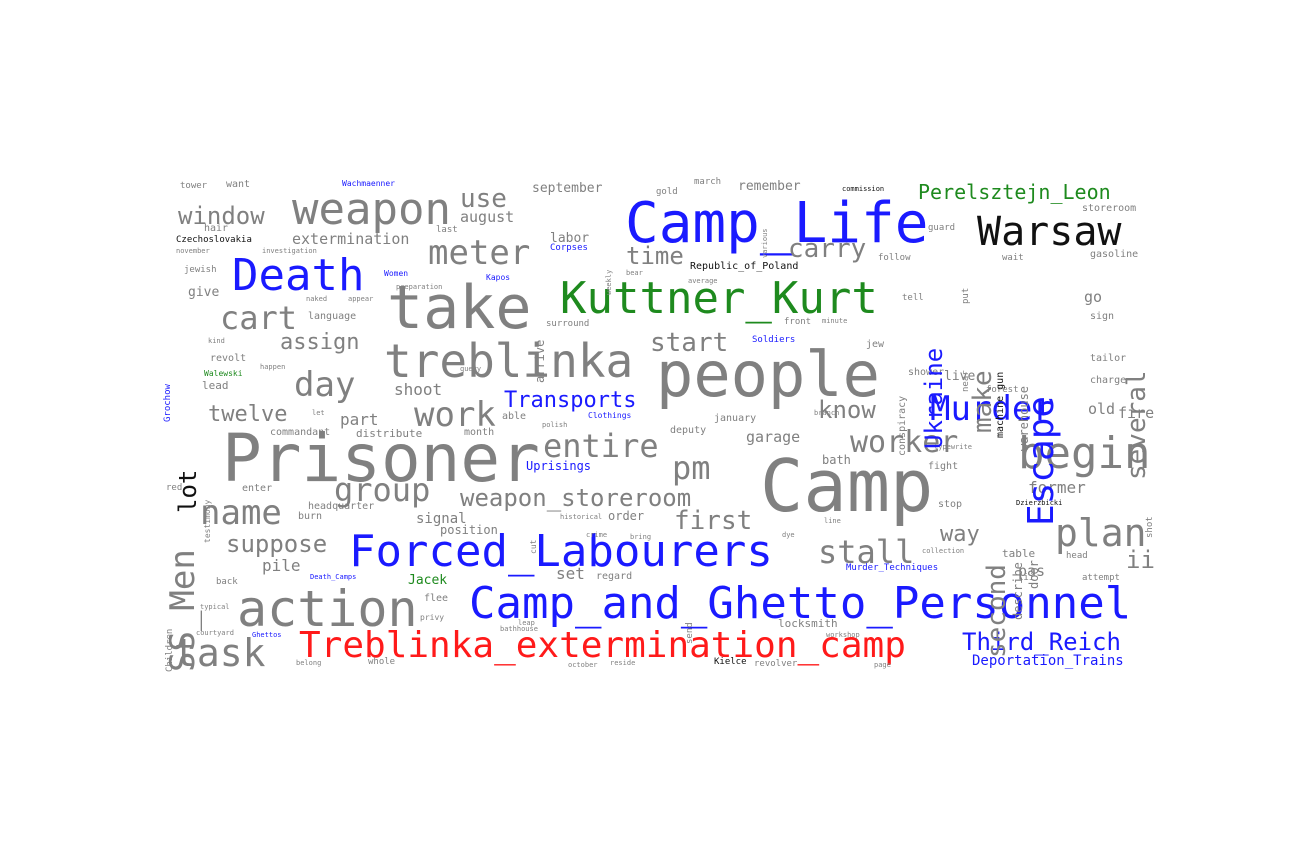 This screenshot has width=1296, height=864. I want to click on word: remember, so click(769, 186).